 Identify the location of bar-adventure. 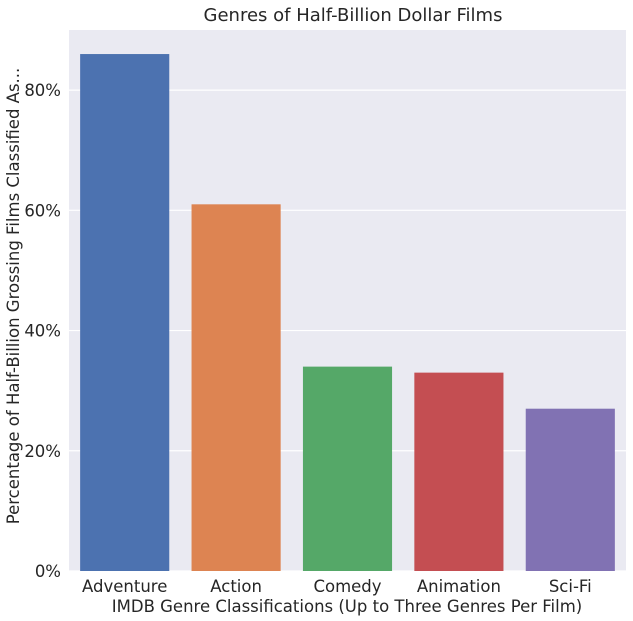
(125, 313).